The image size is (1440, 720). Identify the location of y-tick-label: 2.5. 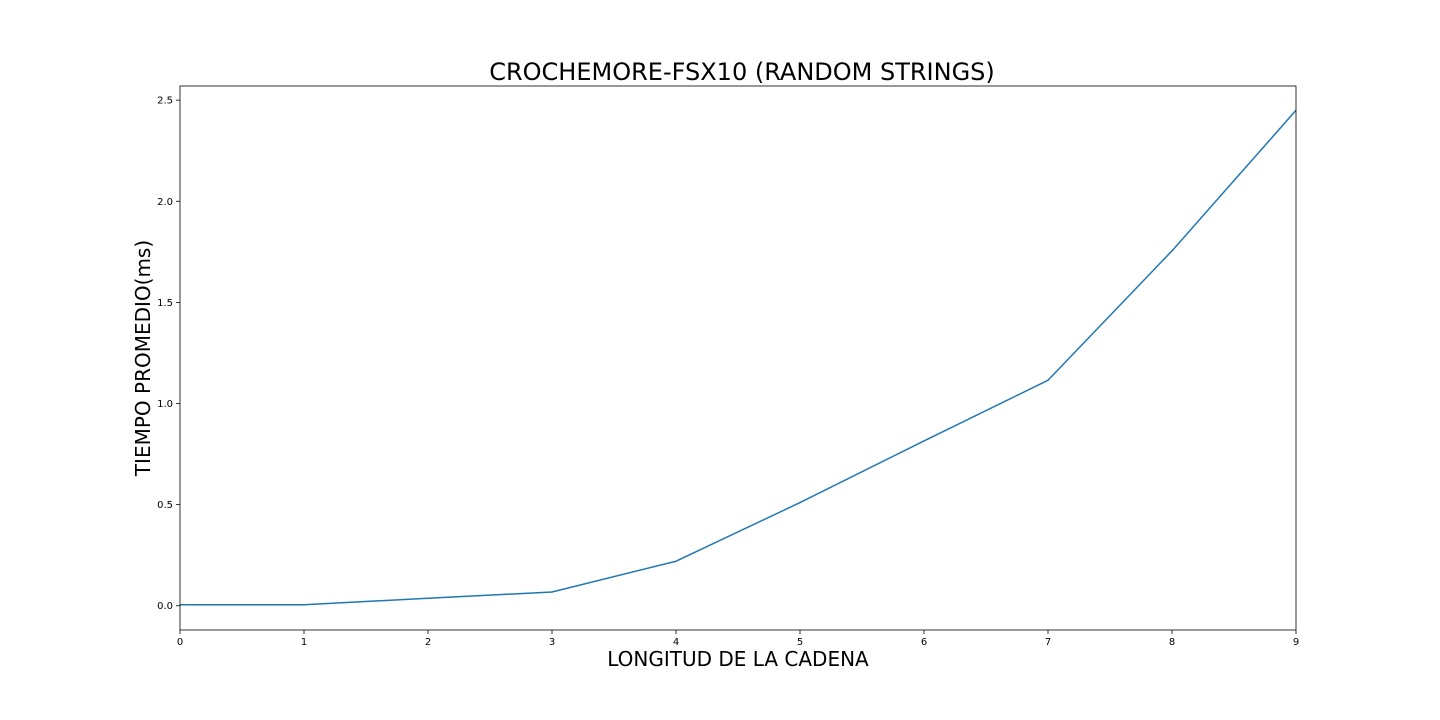
(165, 101).